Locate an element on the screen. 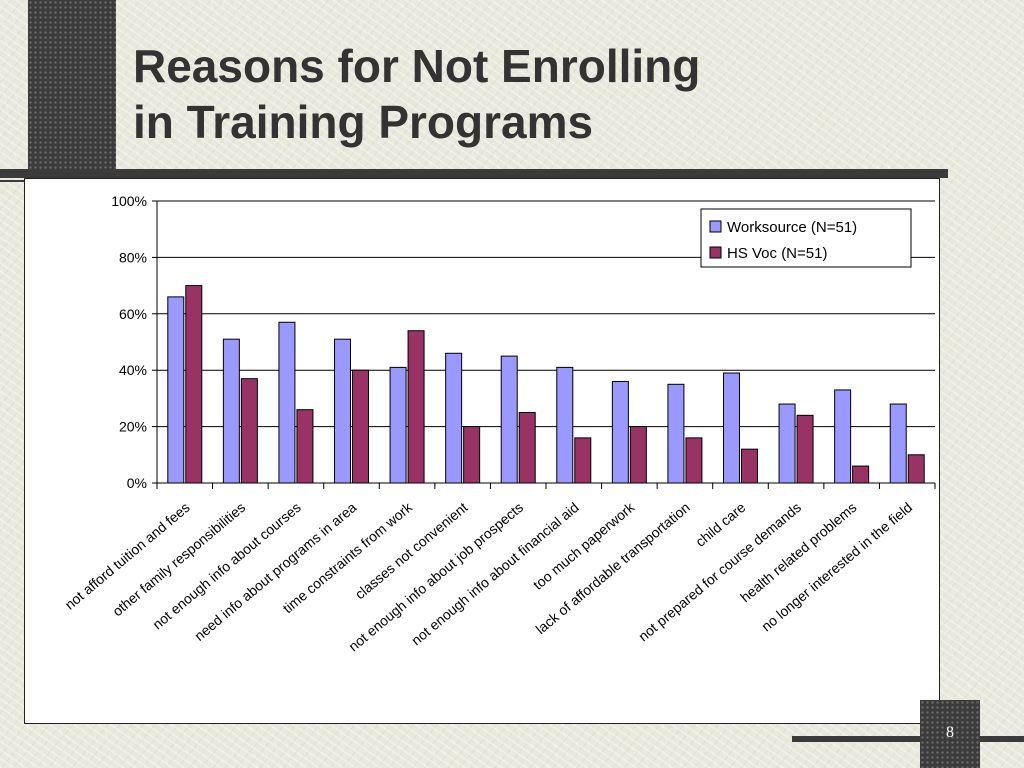 Image resolution: width=1024 pixels, height=768 pixels. legend-box is located at coordinates (806, 238).